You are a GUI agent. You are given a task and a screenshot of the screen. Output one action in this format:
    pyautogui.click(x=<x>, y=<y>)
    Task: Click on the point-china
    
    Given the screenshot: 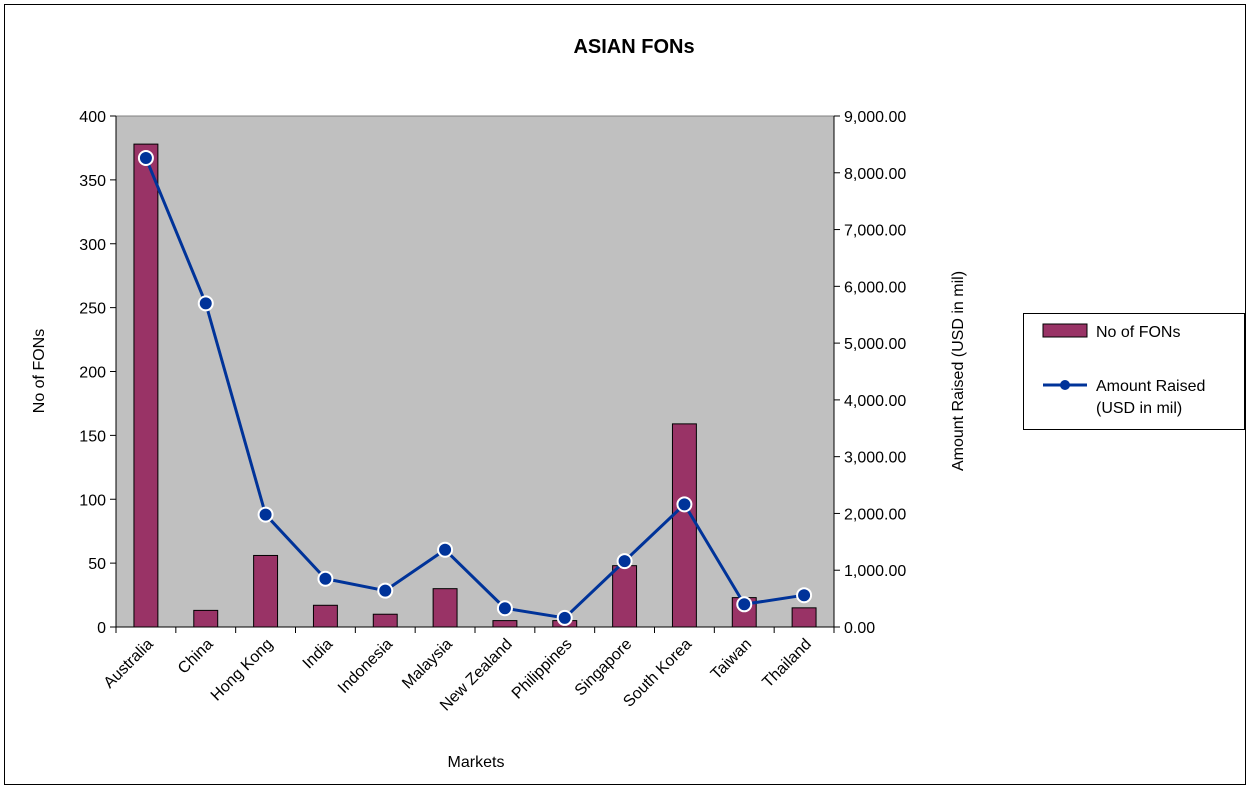 What is the action you would take?
    pyautogui.click(x=205, y=303)
    